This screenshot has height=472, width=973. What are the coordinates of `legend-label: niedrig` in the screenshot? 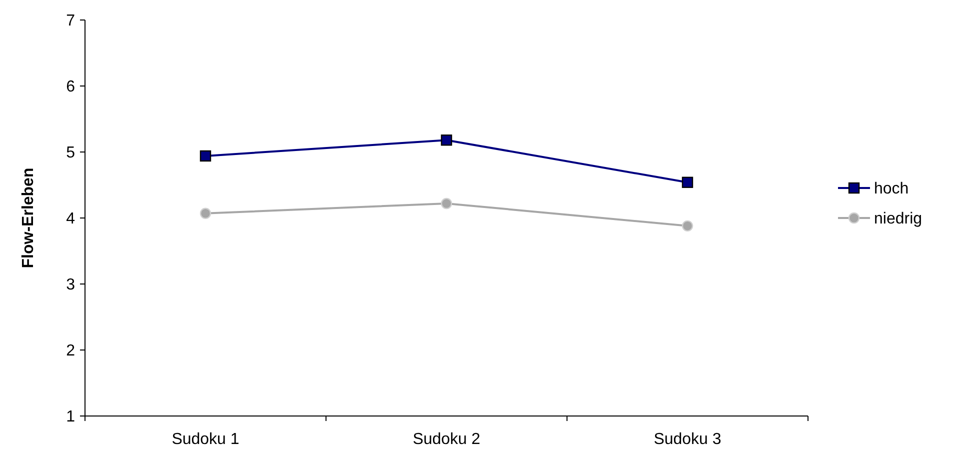 It's located at (898, 219).